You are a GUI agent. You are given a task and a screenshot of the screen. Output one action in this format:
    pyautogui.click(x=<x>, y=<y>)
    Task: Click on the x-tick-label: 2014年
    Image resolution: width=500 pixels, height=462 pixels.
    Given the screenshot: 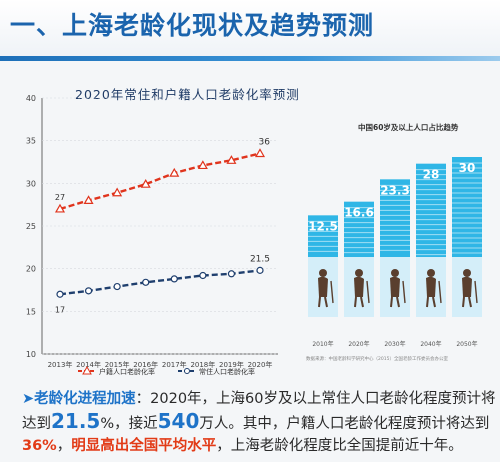 What is the action you would take?
    pyautogui.click(x=88, y=364)
    